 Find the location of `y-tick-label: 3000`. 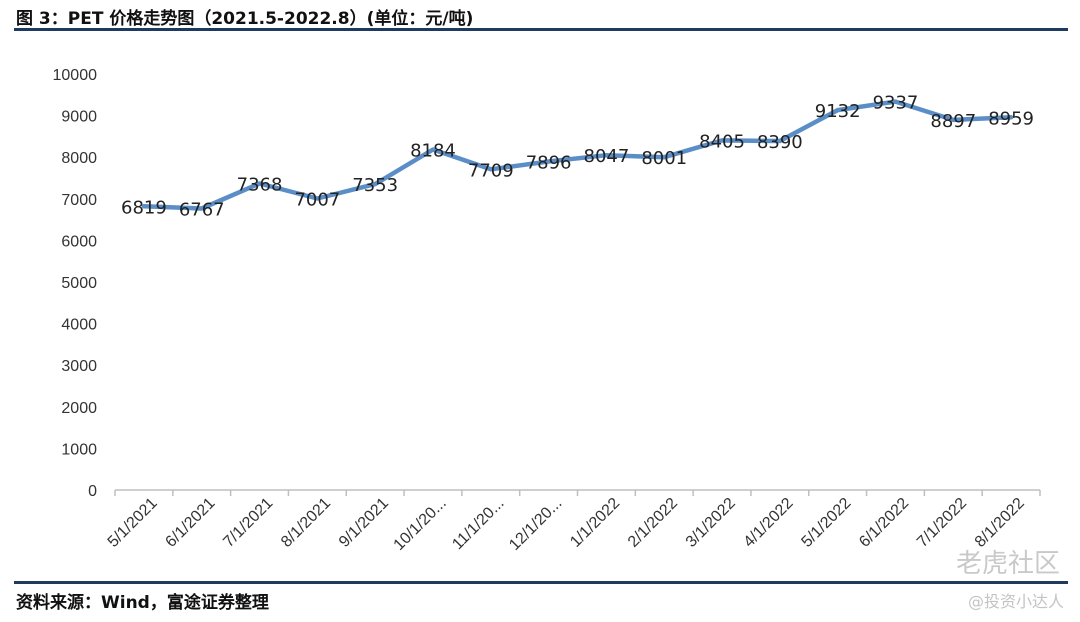

y-tick-label: 3000 is located at coordinates (79, 366).